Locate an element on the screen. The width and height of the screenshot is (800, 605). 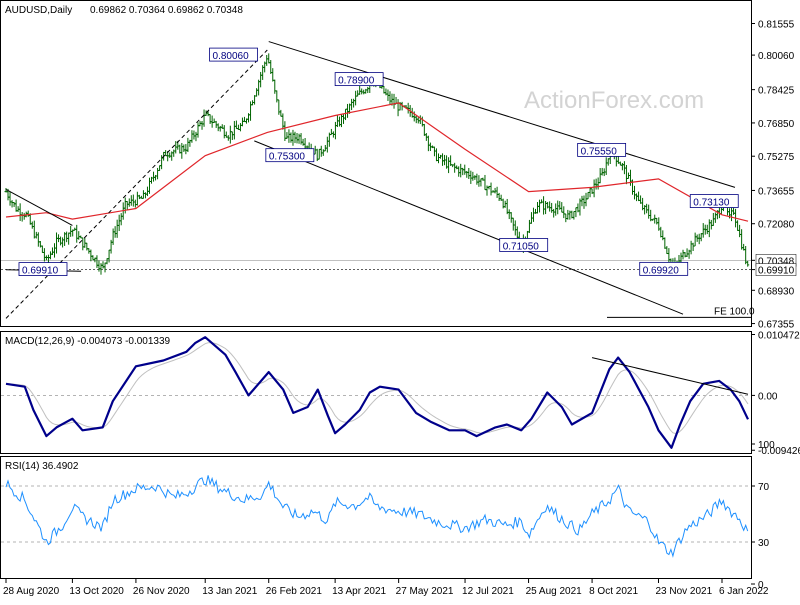
x-tick-label: 25 Aug 2021 is located at coordinates (554, 591).